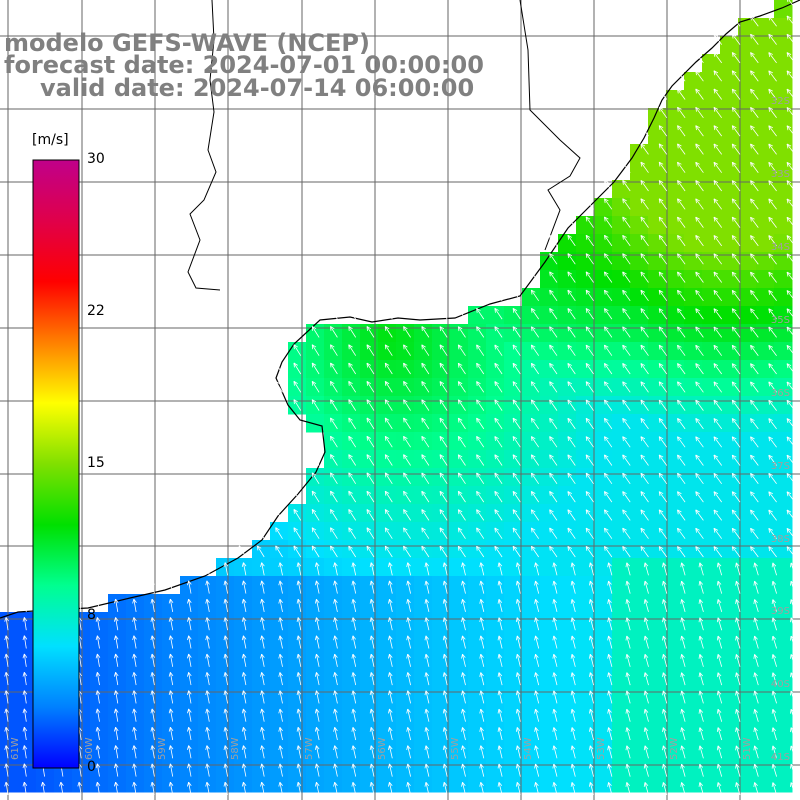  I want to click on lagoon-outline, so click(550, 125).